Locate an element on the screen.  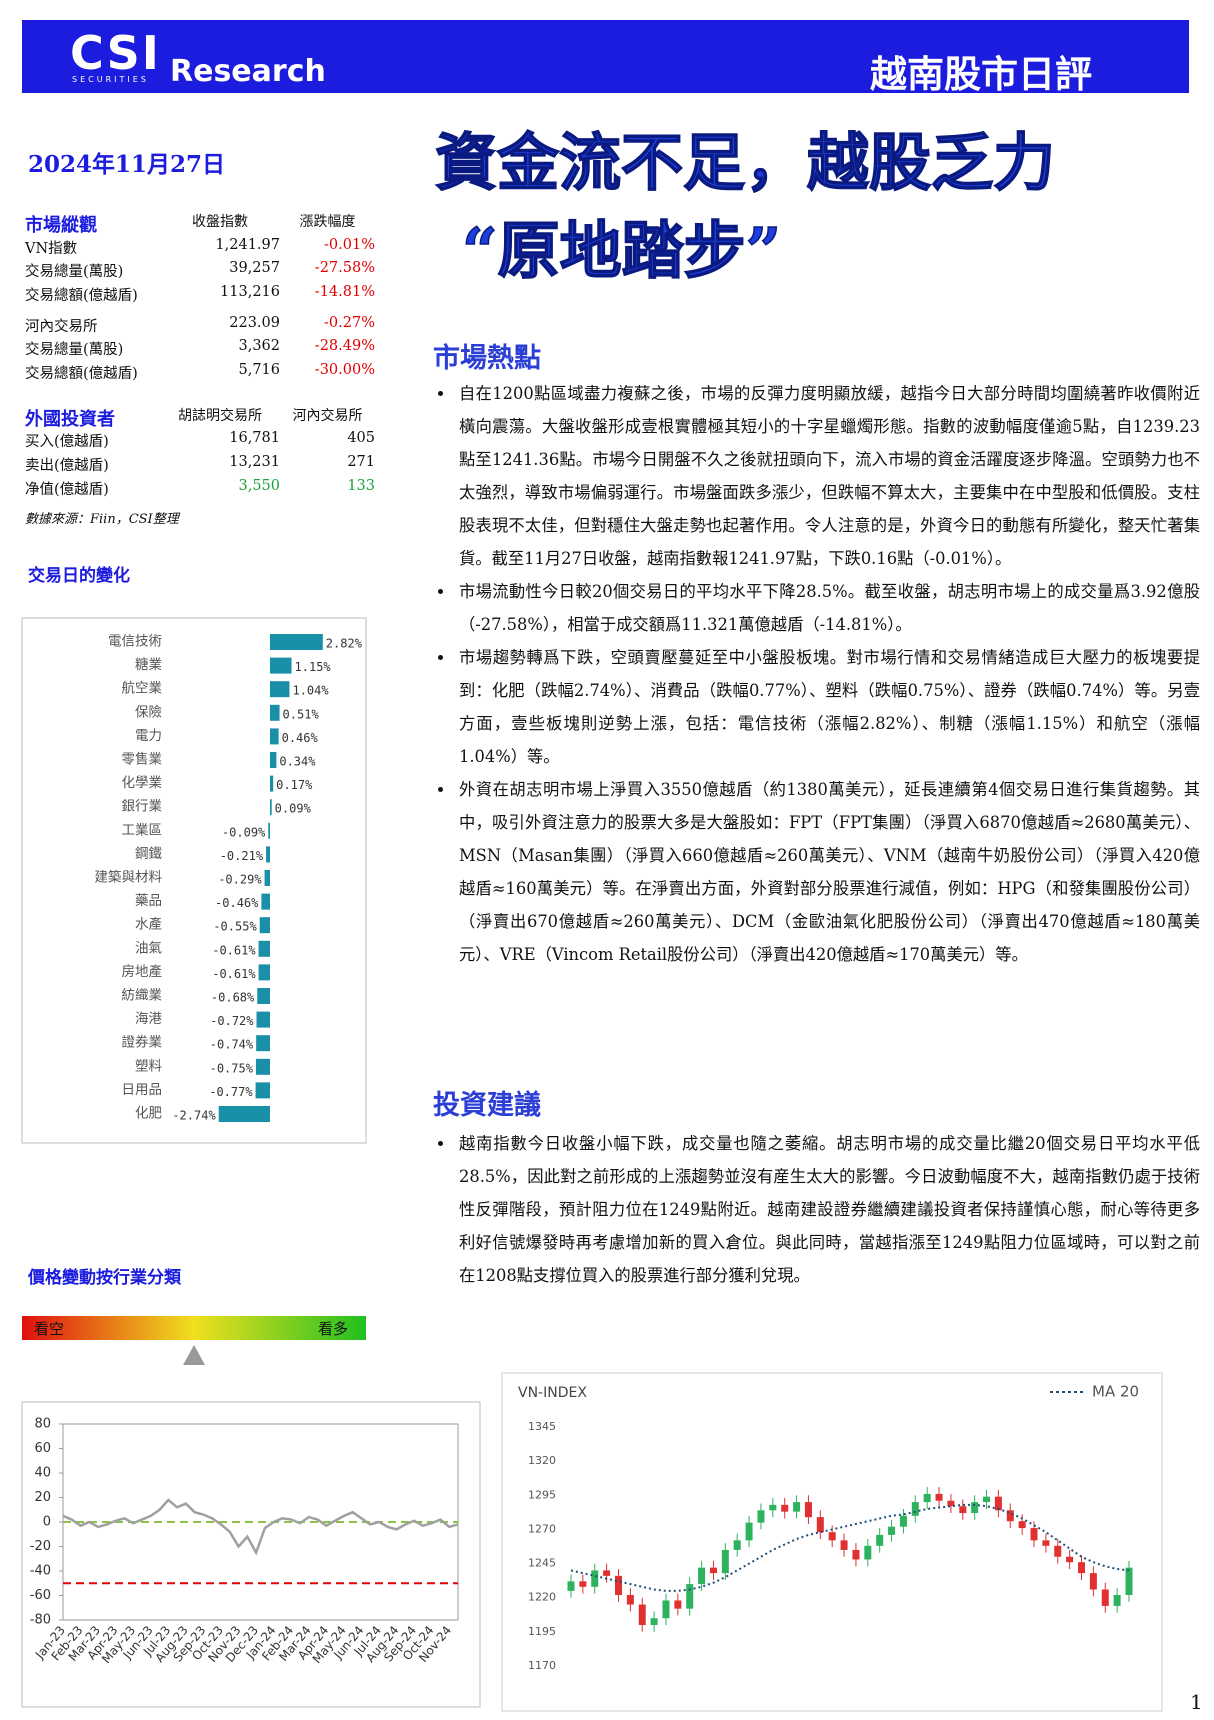
table-row: 卖出(億越盾) 13,231 271 is located at coordinates (200, 464).